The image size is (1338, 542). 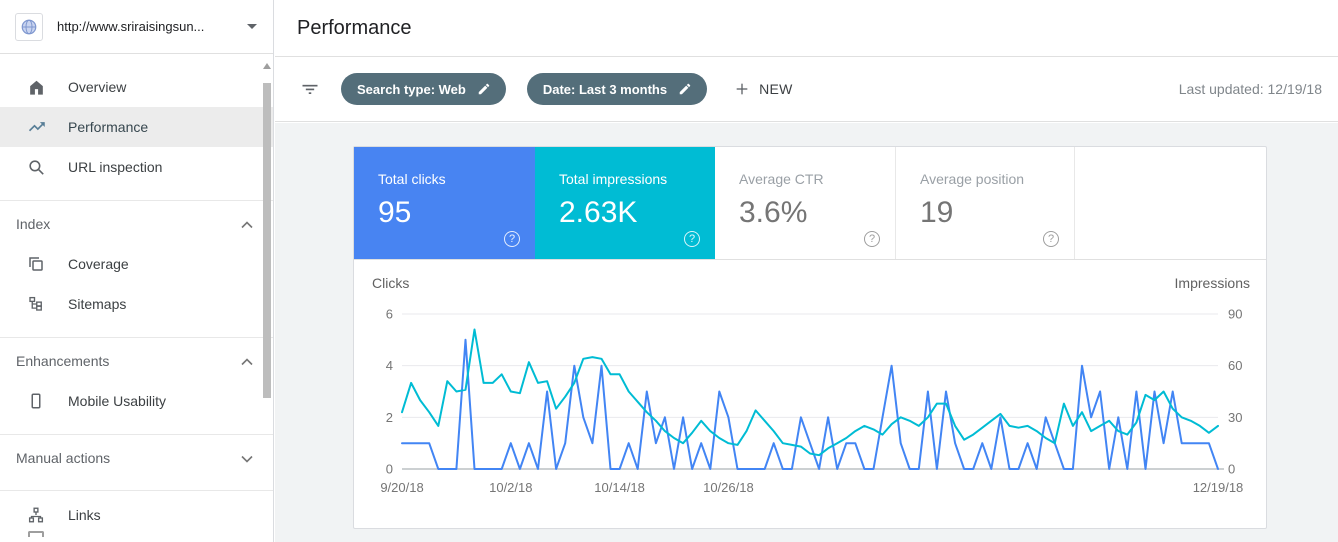 I want to click on links-icon, so click(x=37, y=515).